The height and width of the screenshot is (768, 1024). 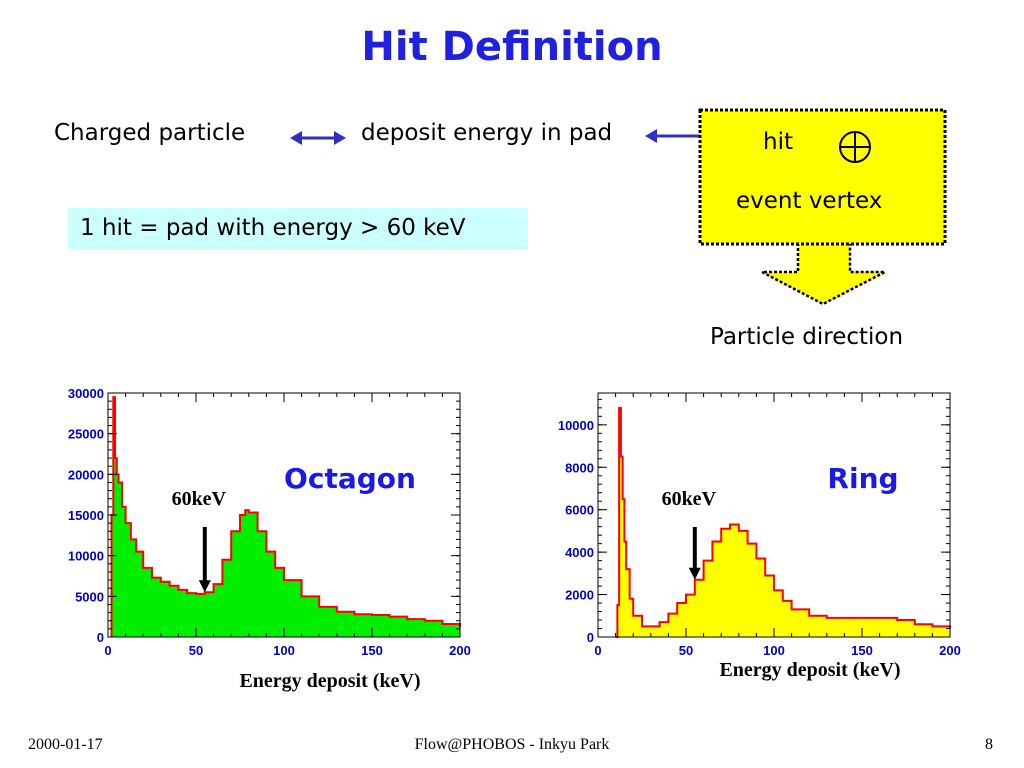 What do you see at coordinates (86, 393) in the screenshot?
I see `y-tick-label: 30000` at bounding box center [86, 393].